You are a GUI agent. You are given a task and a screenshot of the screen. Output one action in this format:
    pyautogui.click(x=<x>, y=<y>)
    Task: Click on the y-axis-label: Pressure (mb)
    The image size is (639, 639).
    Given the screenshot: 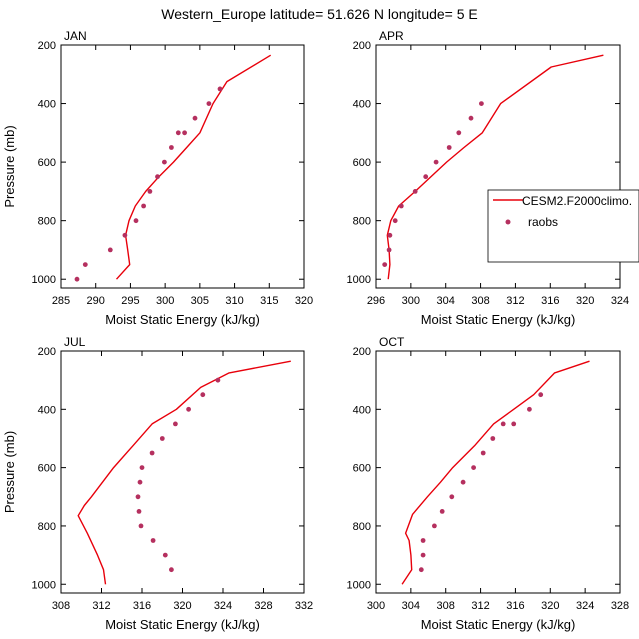 What is the action you would take?
    pyautogui.click(x=9, y=166)
    